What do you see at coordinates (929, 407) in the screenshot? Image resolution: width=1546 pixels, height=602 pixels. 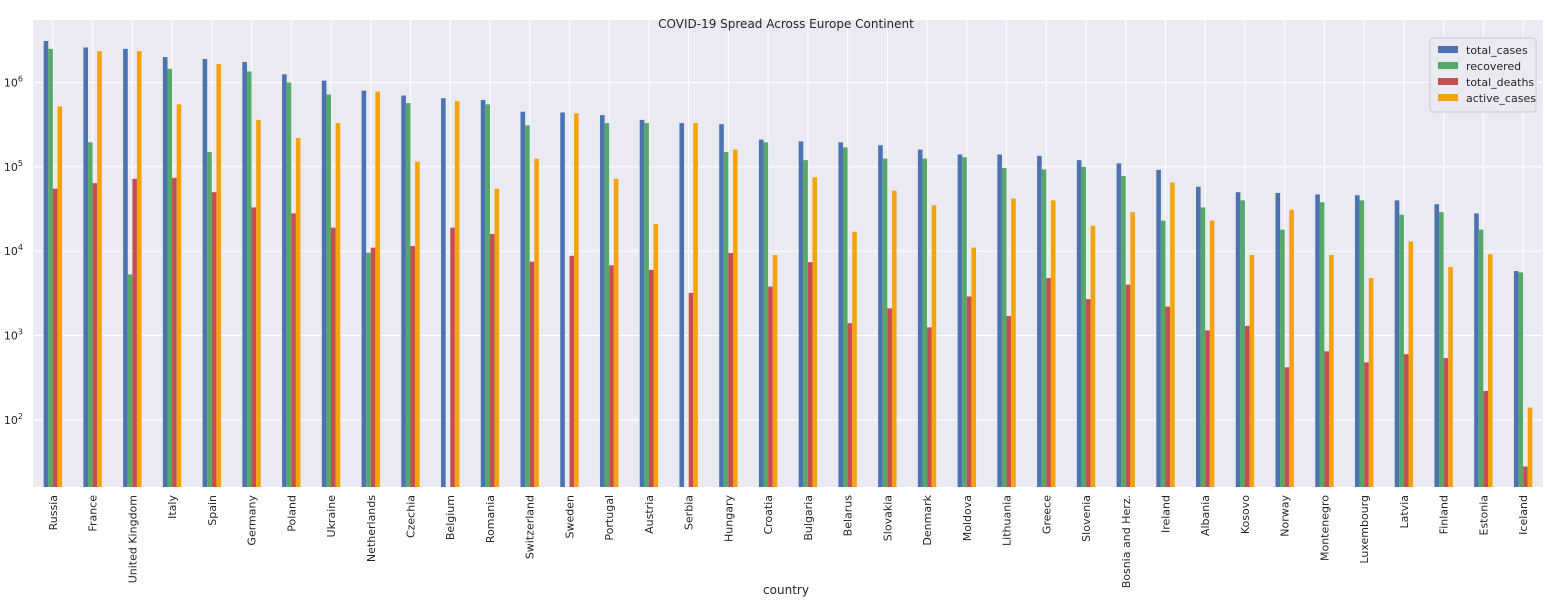 I see `bar-total_deaths: Denmark total_deaths: 1250` at bounding box center [929, 407].